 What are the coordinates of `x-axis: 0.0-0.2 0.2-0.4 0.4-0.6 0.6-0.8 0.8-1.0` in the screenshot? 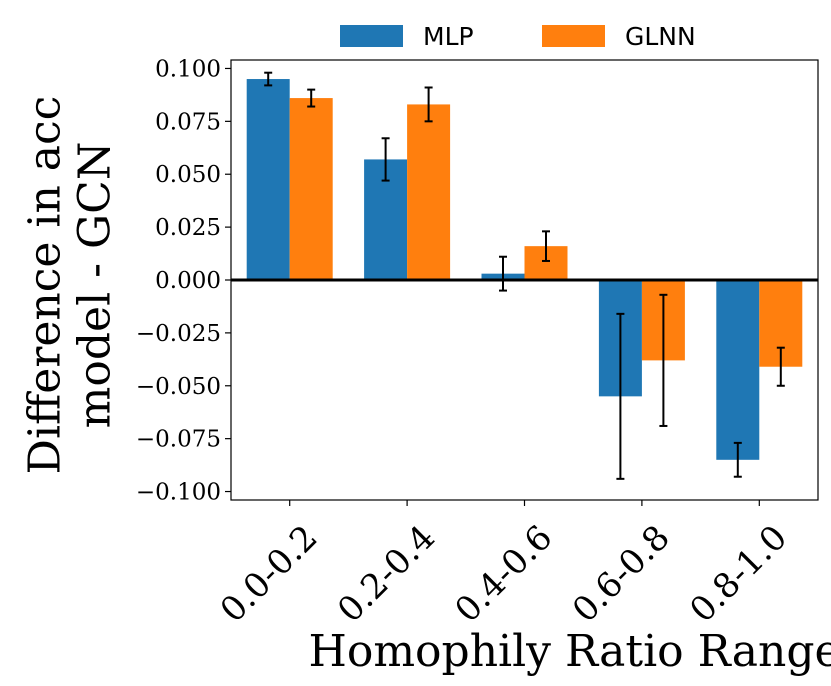 It's located at (504, 565).